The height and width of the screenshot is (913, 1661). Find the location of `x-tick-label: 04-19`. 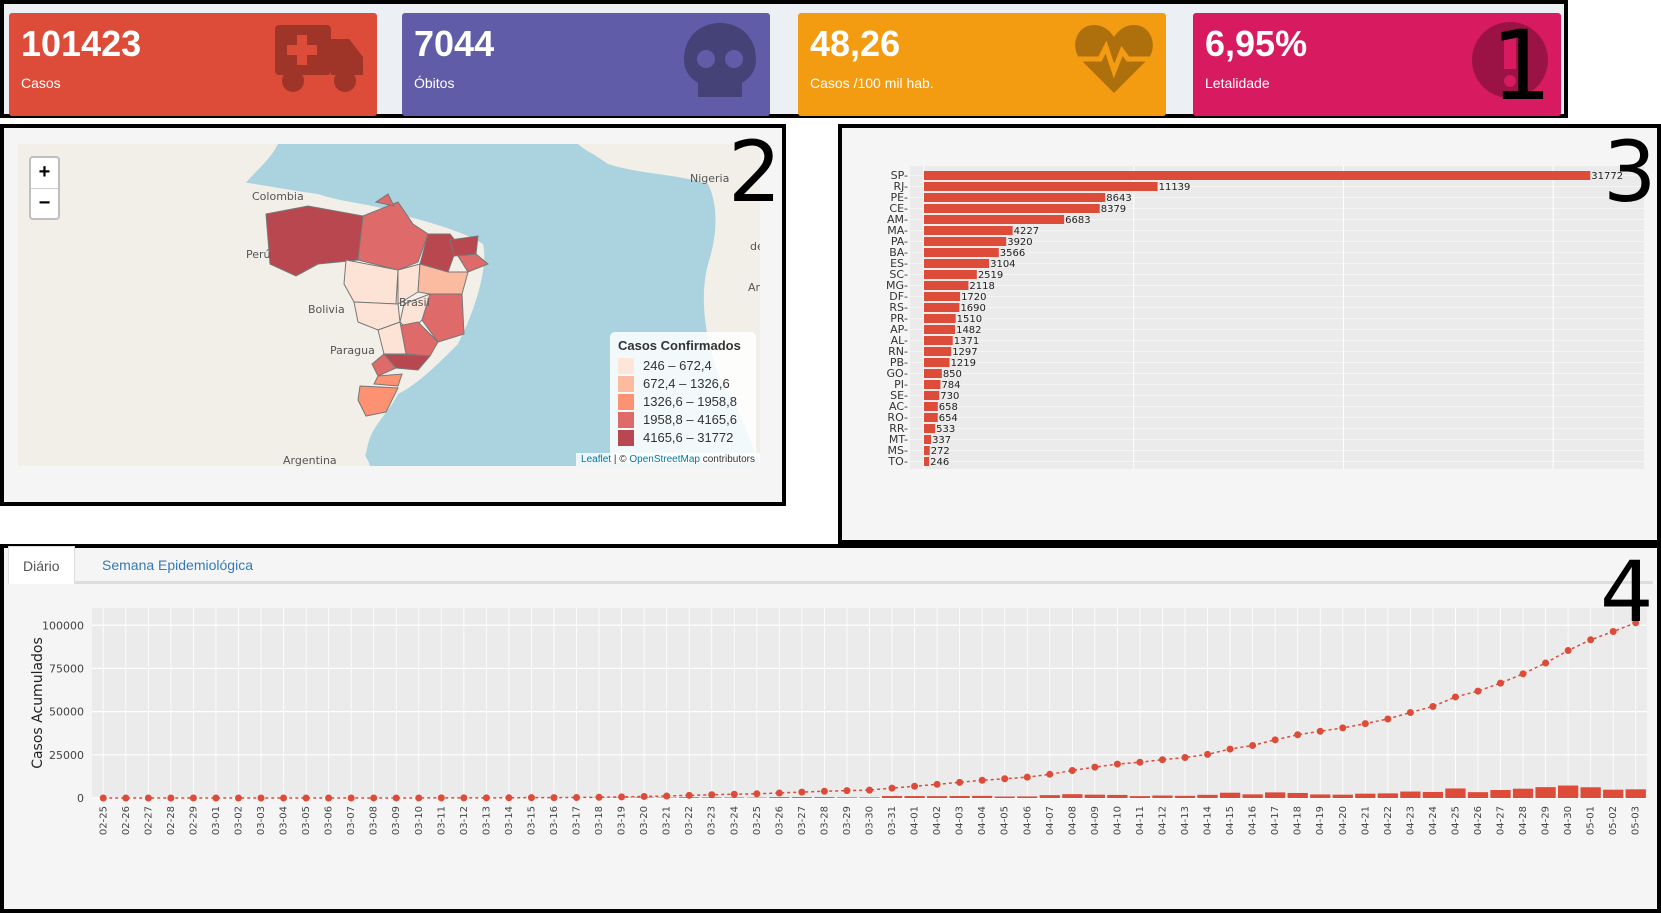

x-tick-label: 04-19 is located at coordinates (1320, 820).